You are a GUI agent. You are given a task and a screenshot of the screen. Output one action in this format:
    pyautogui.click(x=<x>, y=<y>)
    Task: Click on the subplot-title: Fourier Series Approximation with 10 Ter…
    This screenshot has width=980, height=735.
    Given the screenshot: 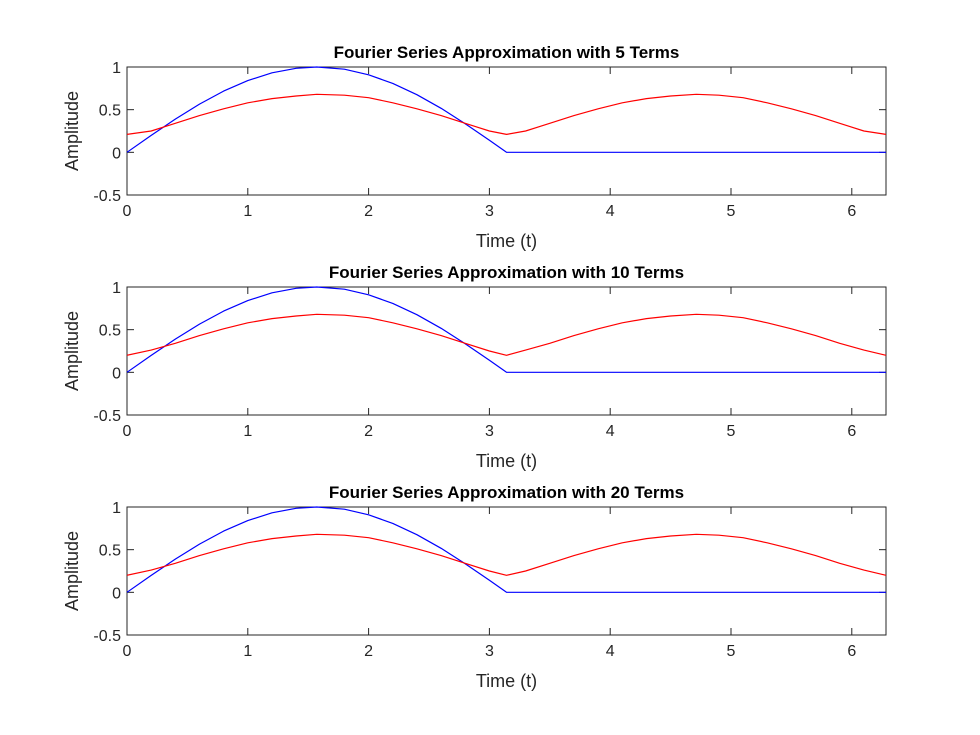 What is the action you would take?
    pyautogui.click(x=506, y=272)
    